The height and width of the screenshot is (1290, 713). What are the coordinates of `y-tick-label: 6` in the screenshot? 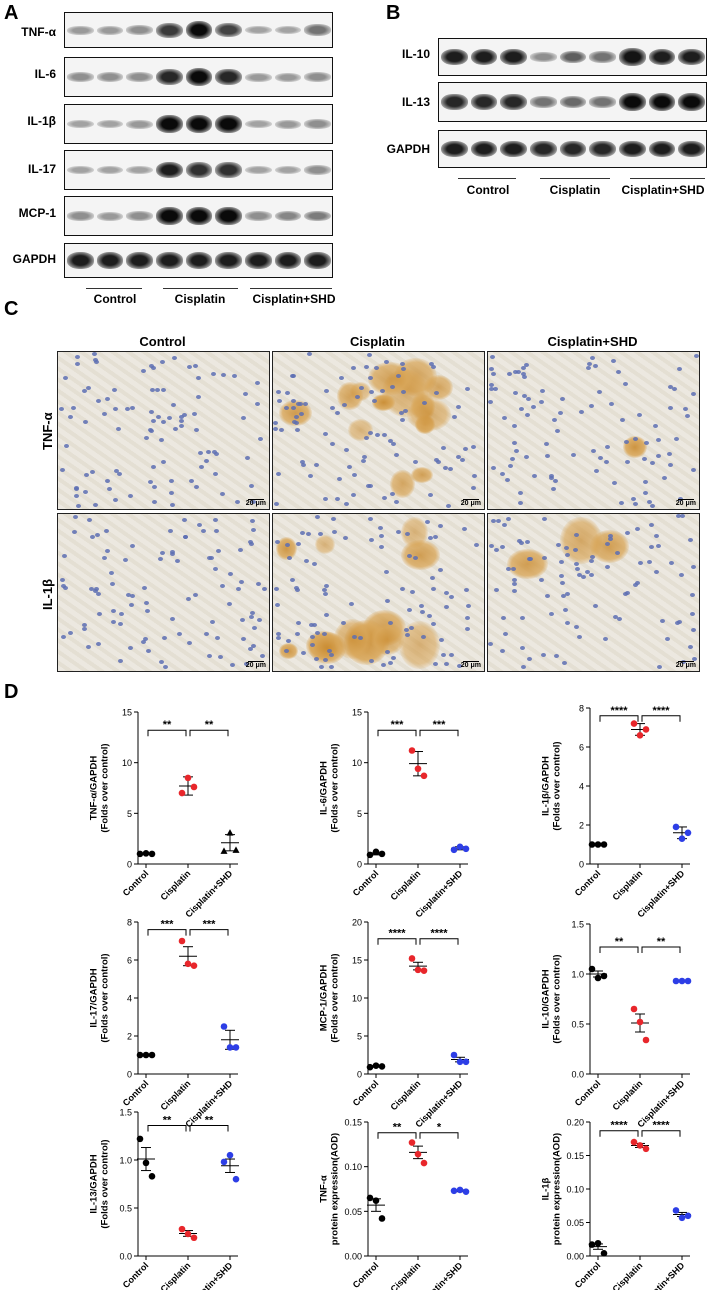 It's located at (129, 961).